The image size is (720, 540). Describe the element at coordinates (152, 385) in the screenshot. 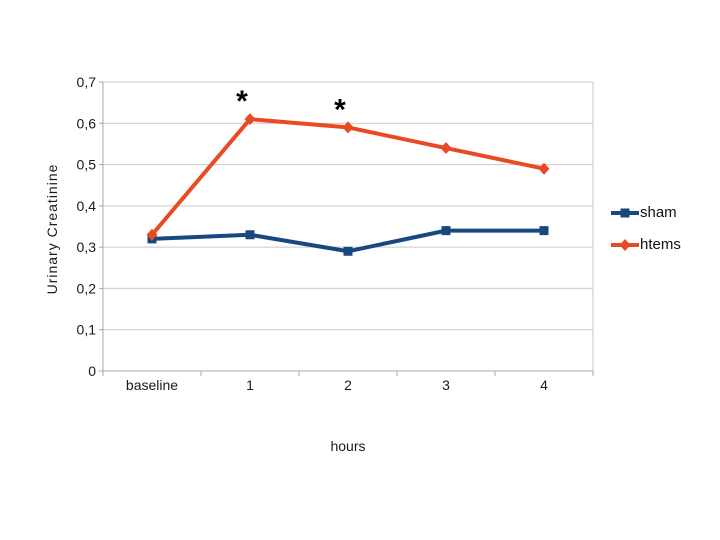

I see `x-tick-label: baseline` at that location.